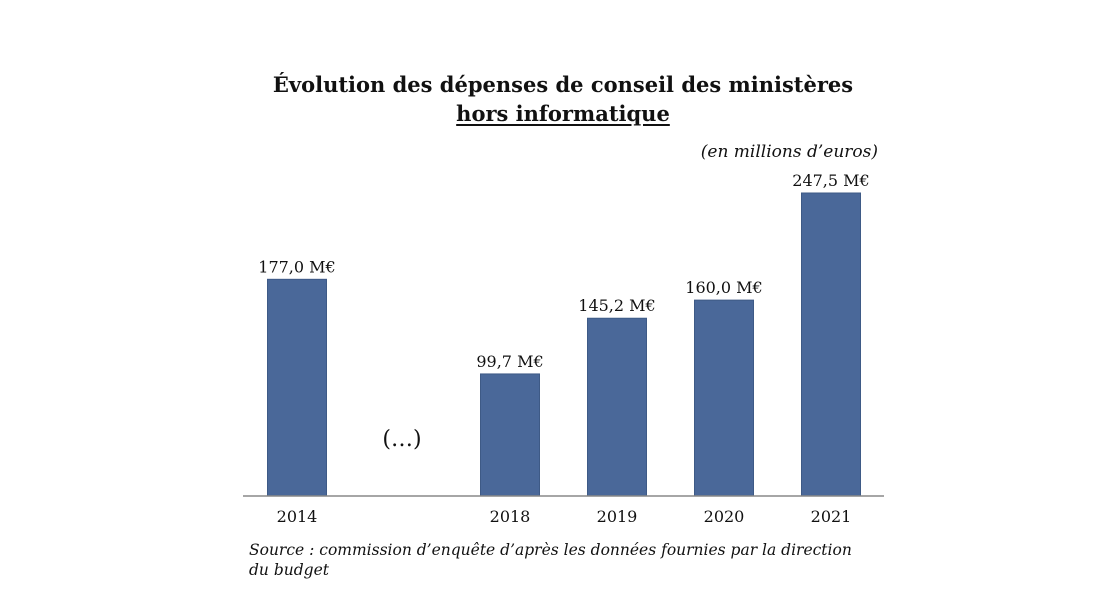 Image resolution: width=1100 pixels, height=615 pixels. I want to click on value-label-2019: 145,2 M€, so click(616, 305).